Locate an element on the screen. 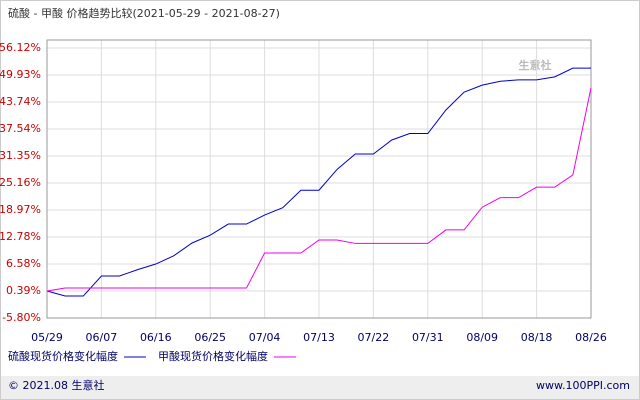 The width and height of the screenshot is (640, 400). y-tick-label: 56.12% is located at coordinates (20, 47).